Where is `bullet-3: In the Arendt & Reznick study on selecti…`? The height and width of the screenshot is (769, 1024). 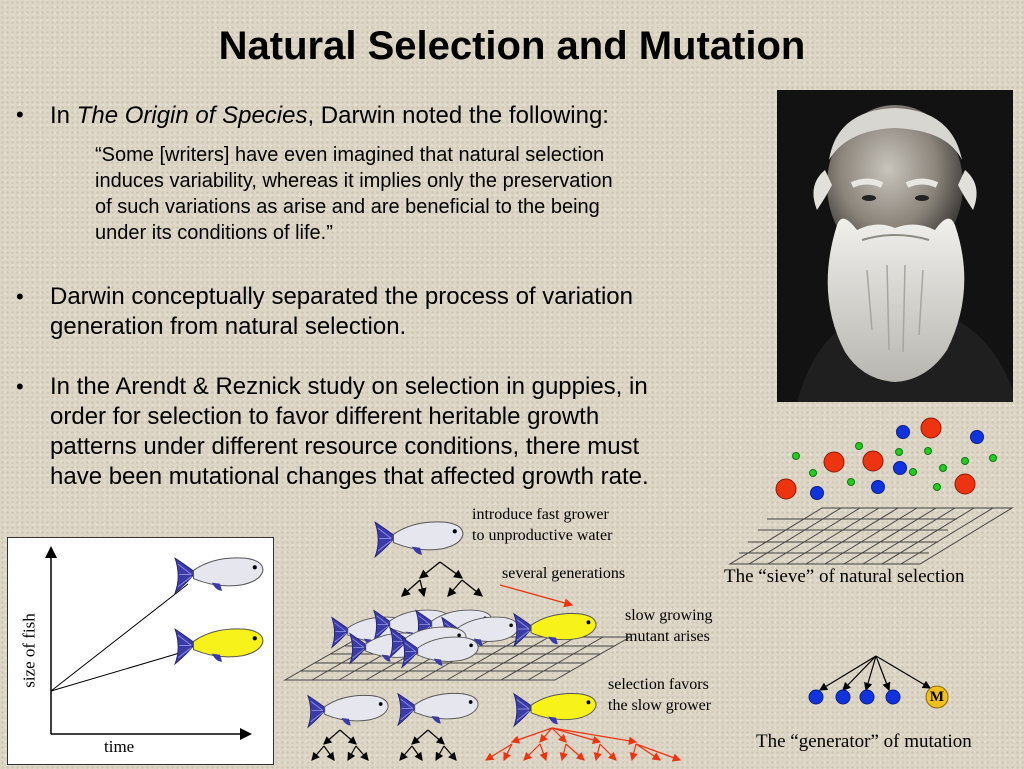 bullet-3: In the Arendt & Reznick study on selecti… is located at coordinates (349, 432).